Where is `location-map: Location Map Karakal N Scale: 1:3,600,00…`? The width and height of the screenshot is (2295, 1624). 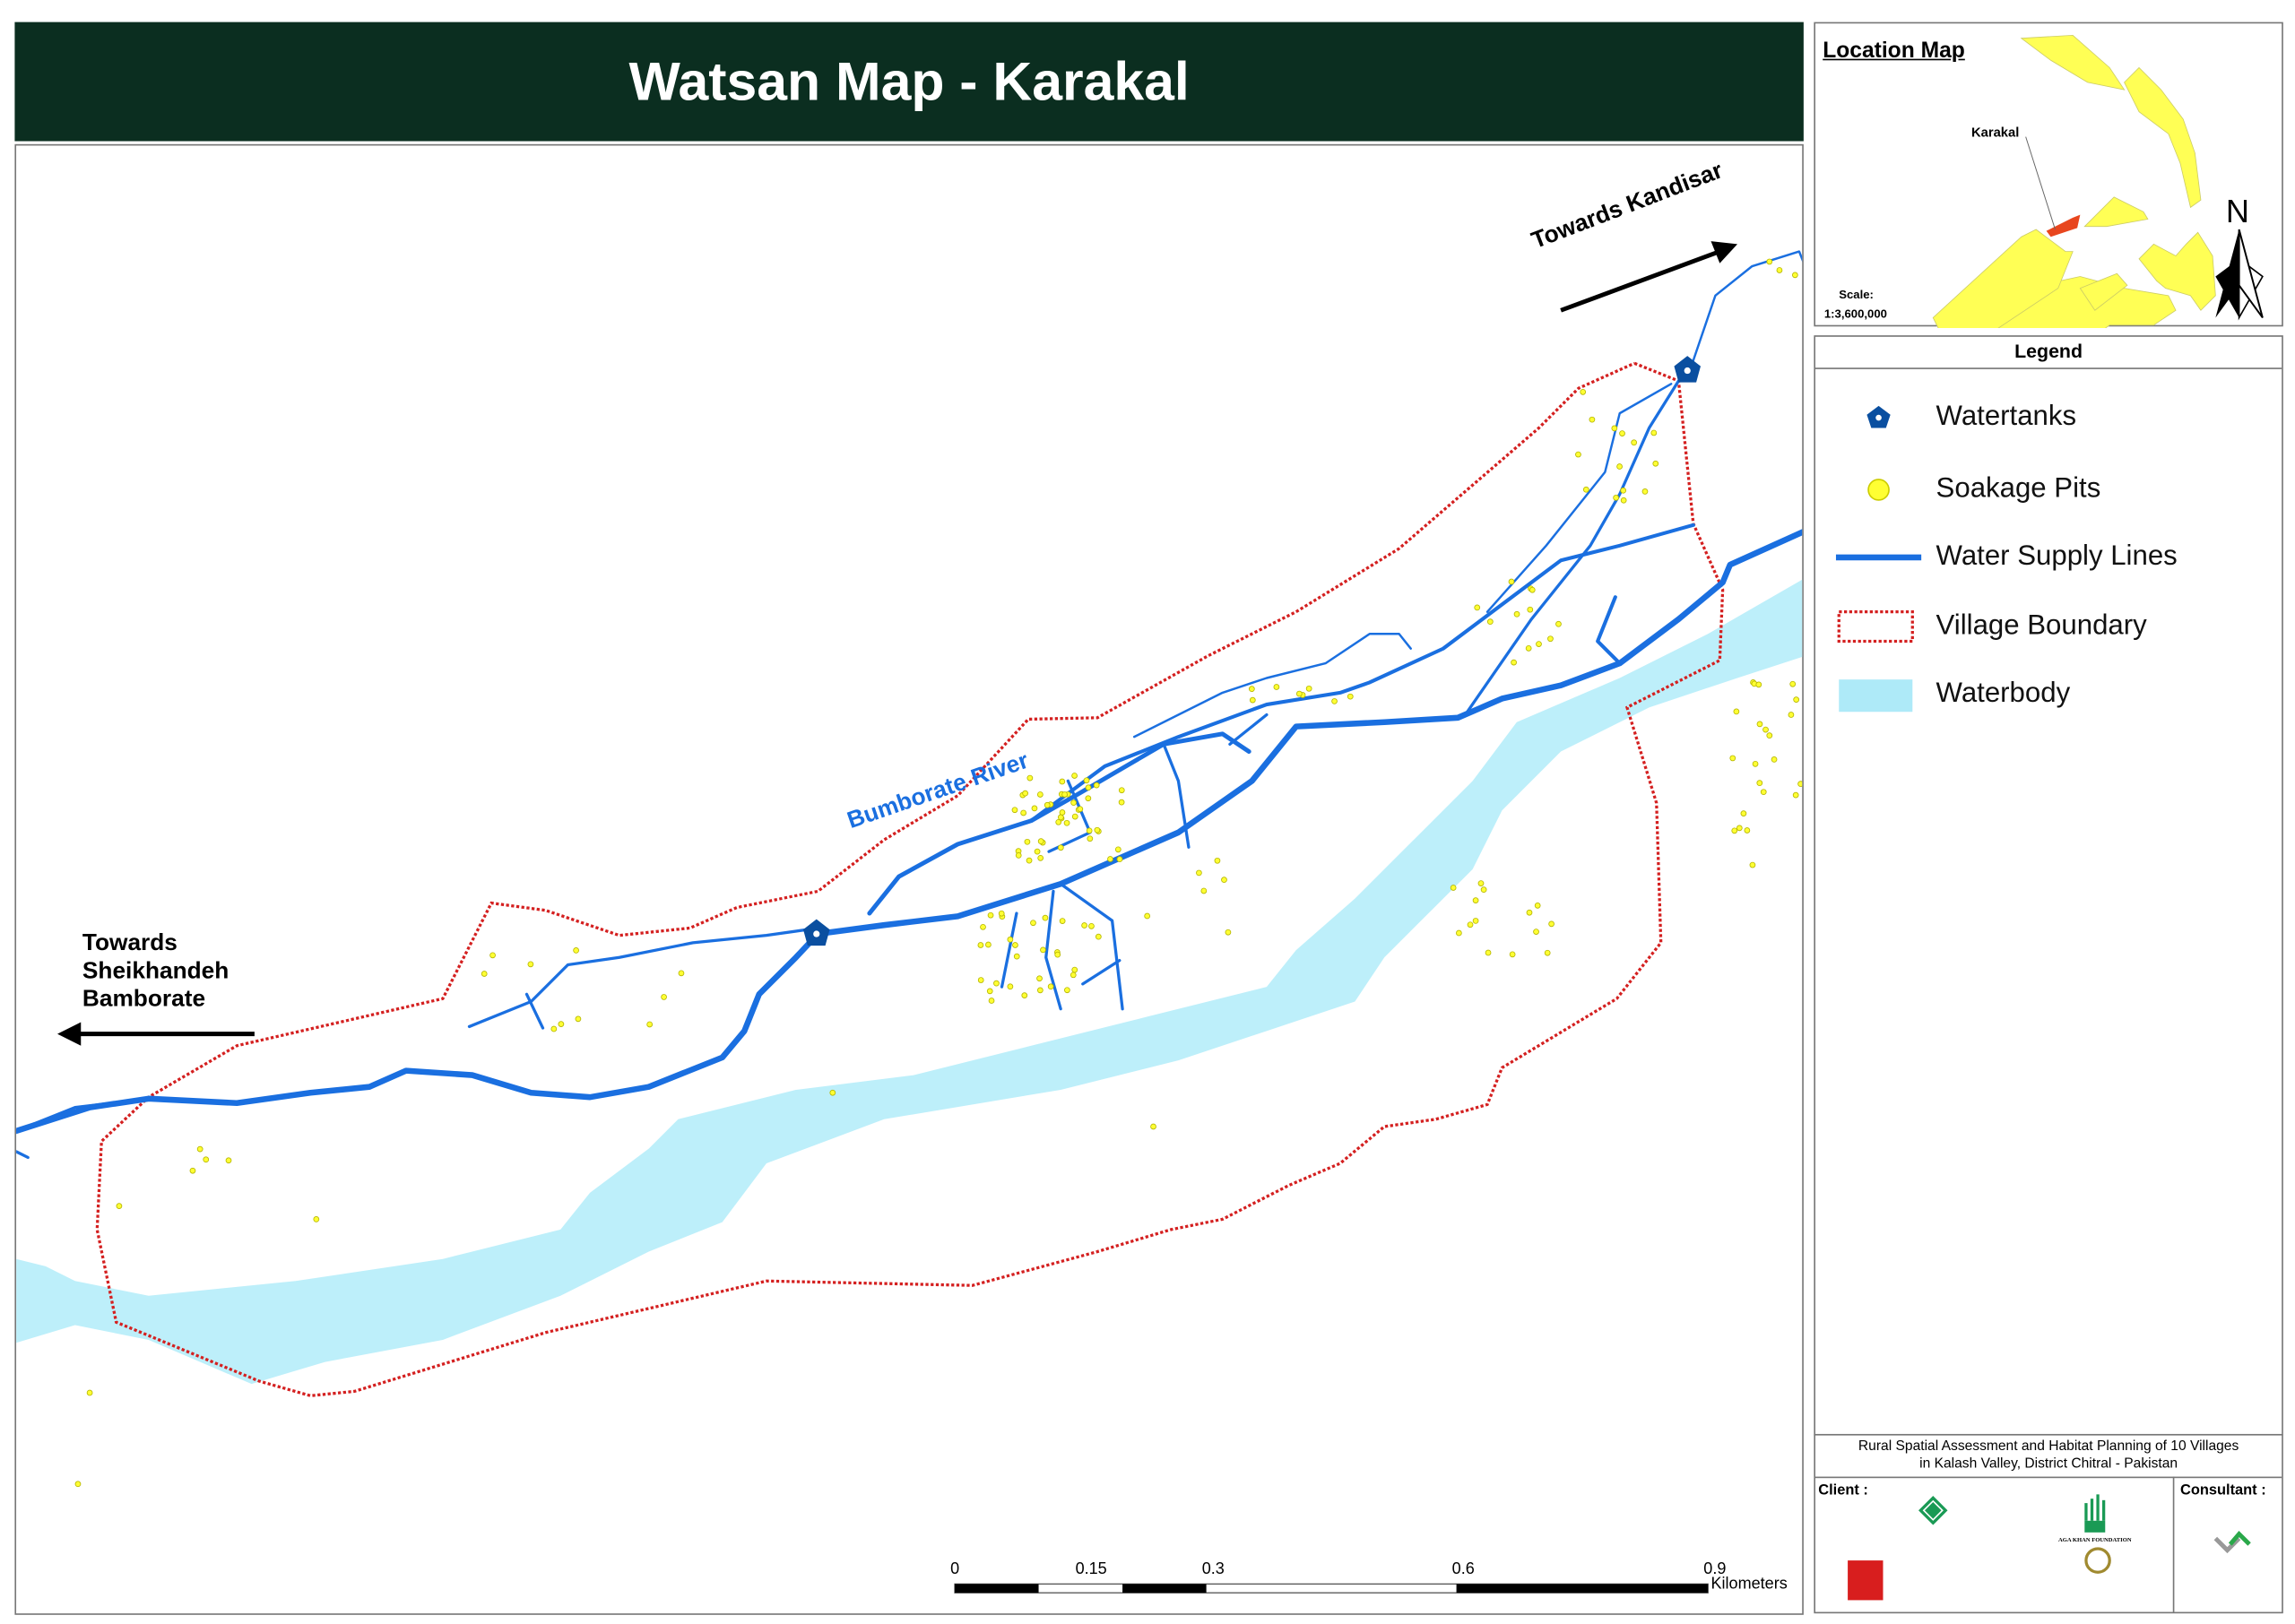 location-map: Location Map Karakal N Scale: 1:3,600,00… is located at coordinates (2049, 175).